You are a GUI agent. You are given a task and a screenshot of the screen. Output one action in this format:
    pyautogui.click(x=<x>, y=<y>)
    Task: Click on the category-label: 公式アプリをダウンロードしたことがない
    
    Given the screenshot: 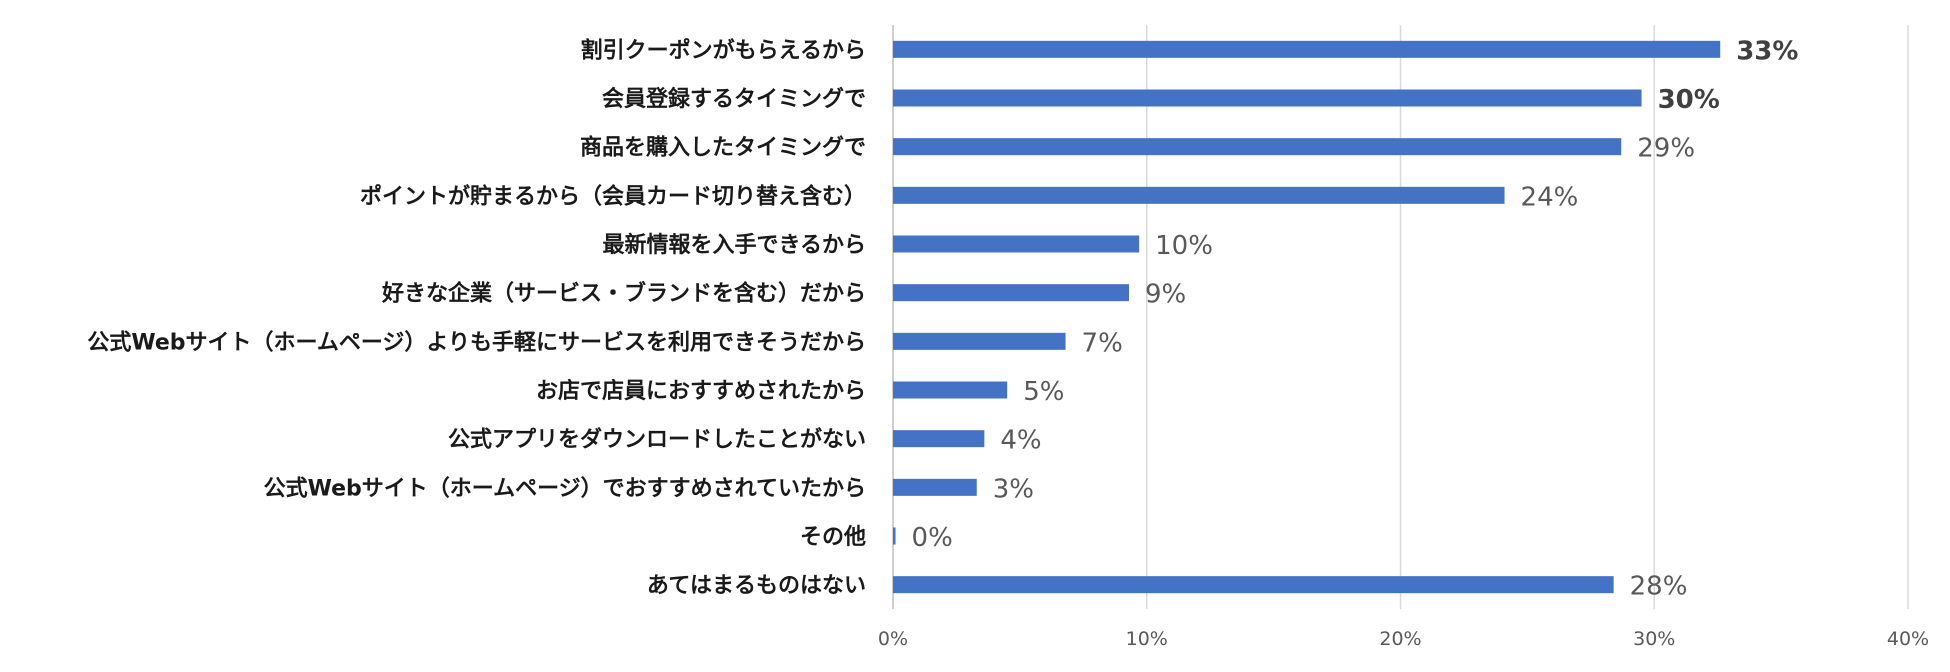 What is the action you would take?
    pyautogui.click(x=657, y=440)
    